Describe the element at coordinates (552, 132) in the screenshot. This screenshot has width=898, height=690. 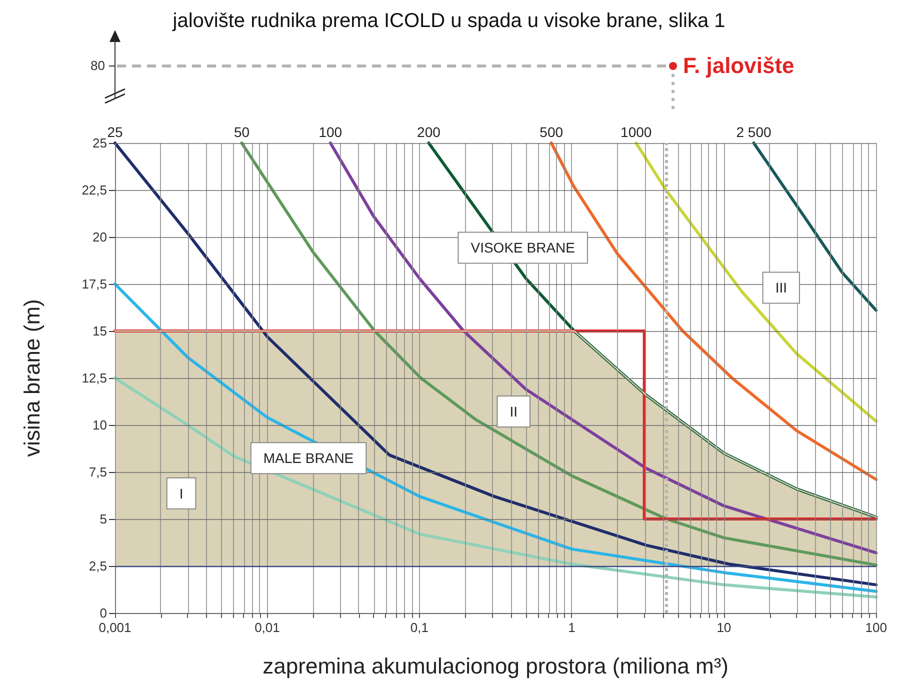
I see `series-label: 500` at that location.